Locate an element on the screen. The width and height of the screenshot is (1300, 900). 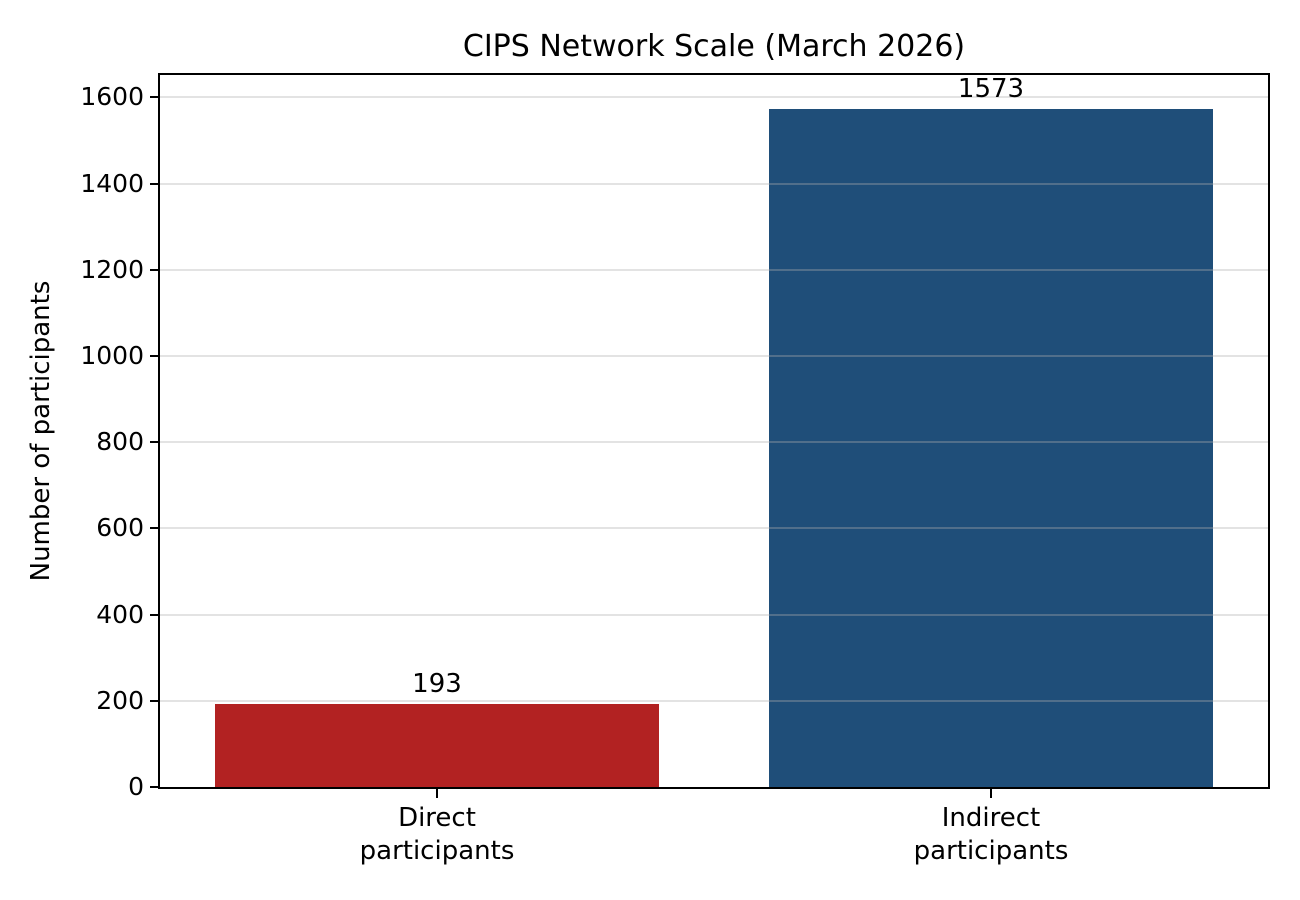
bar-direct is located at coordinates (437, 745).